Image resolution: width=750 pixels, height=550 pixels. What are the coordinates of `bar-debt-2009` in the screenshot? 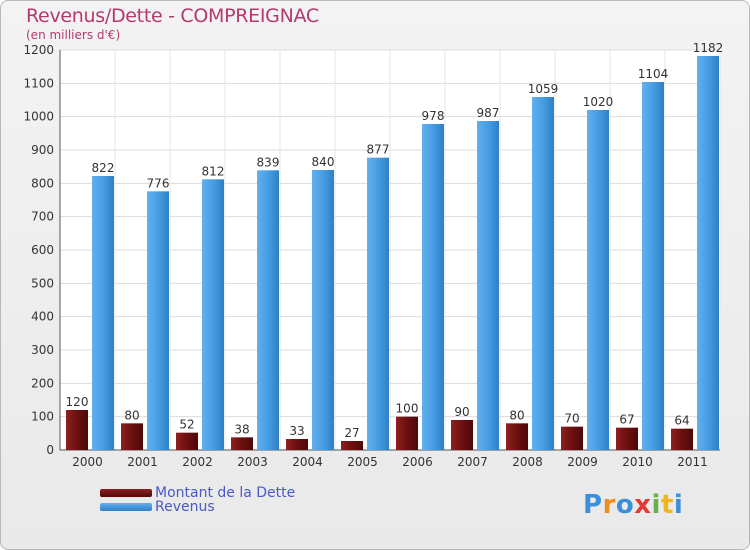 It's located at (572, 438).